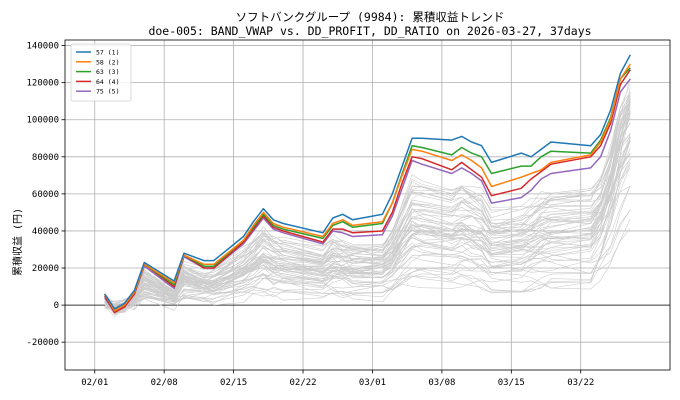 The width and height of the screenshot is (680, 400). I want to click on legend: 57 (1)58 (2) 63 (3) 64 (4) 75 (5), so click(101, 72).